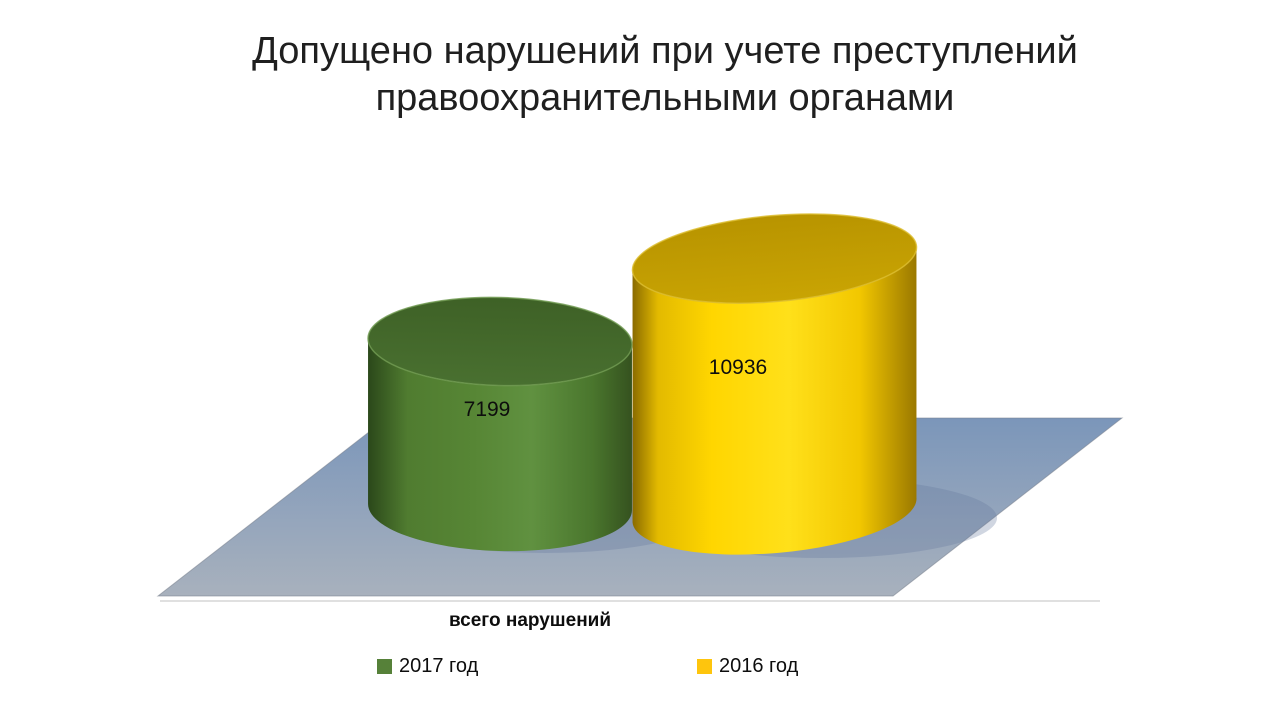 Image resolution: width=1280 pixels, height=720 pixels. Describe the element at coordinates (439, 666) in the screenshot. I see `legend-label-2017: 2017 год` at that location.